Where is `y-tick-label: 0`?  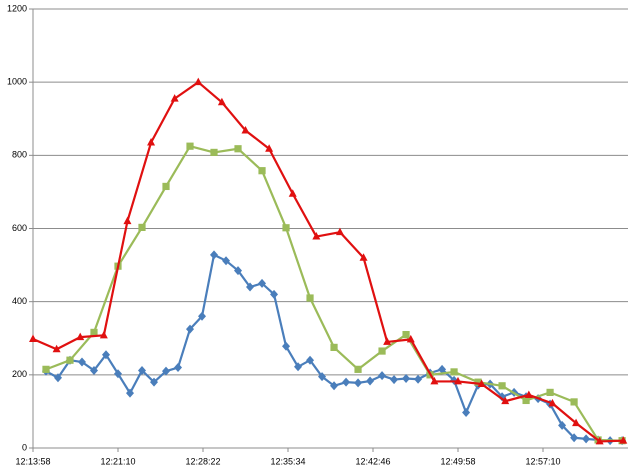 y-tick-label: 0 is located at coordinates (24, 447).